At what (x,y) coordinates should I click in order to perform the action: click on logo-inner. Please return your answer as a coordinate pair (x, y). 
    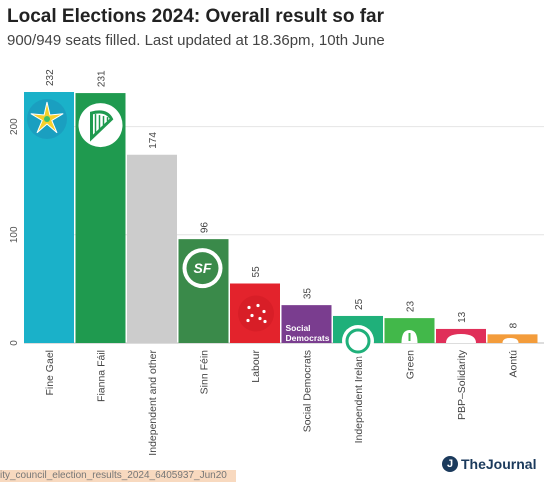
    Looking at the image, I should click on (202, 268).